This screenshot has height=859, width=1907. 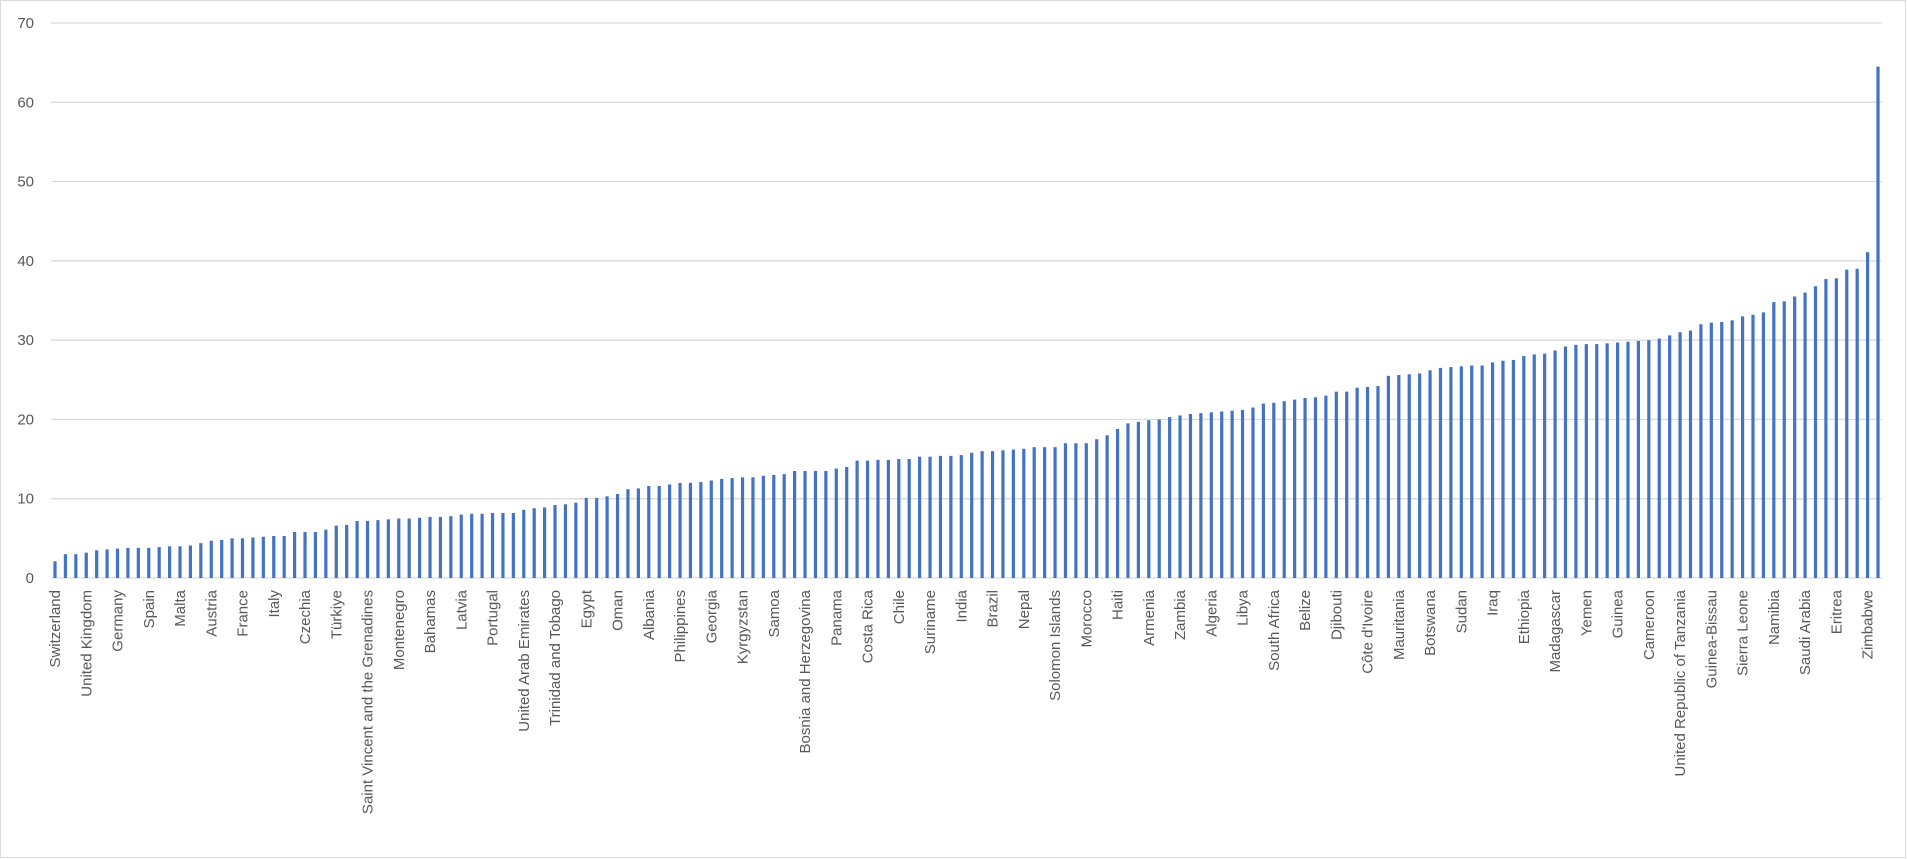 I want to click on x-tick-label: Saint Vincent and the Grenadines, so click(x=368, y=702).